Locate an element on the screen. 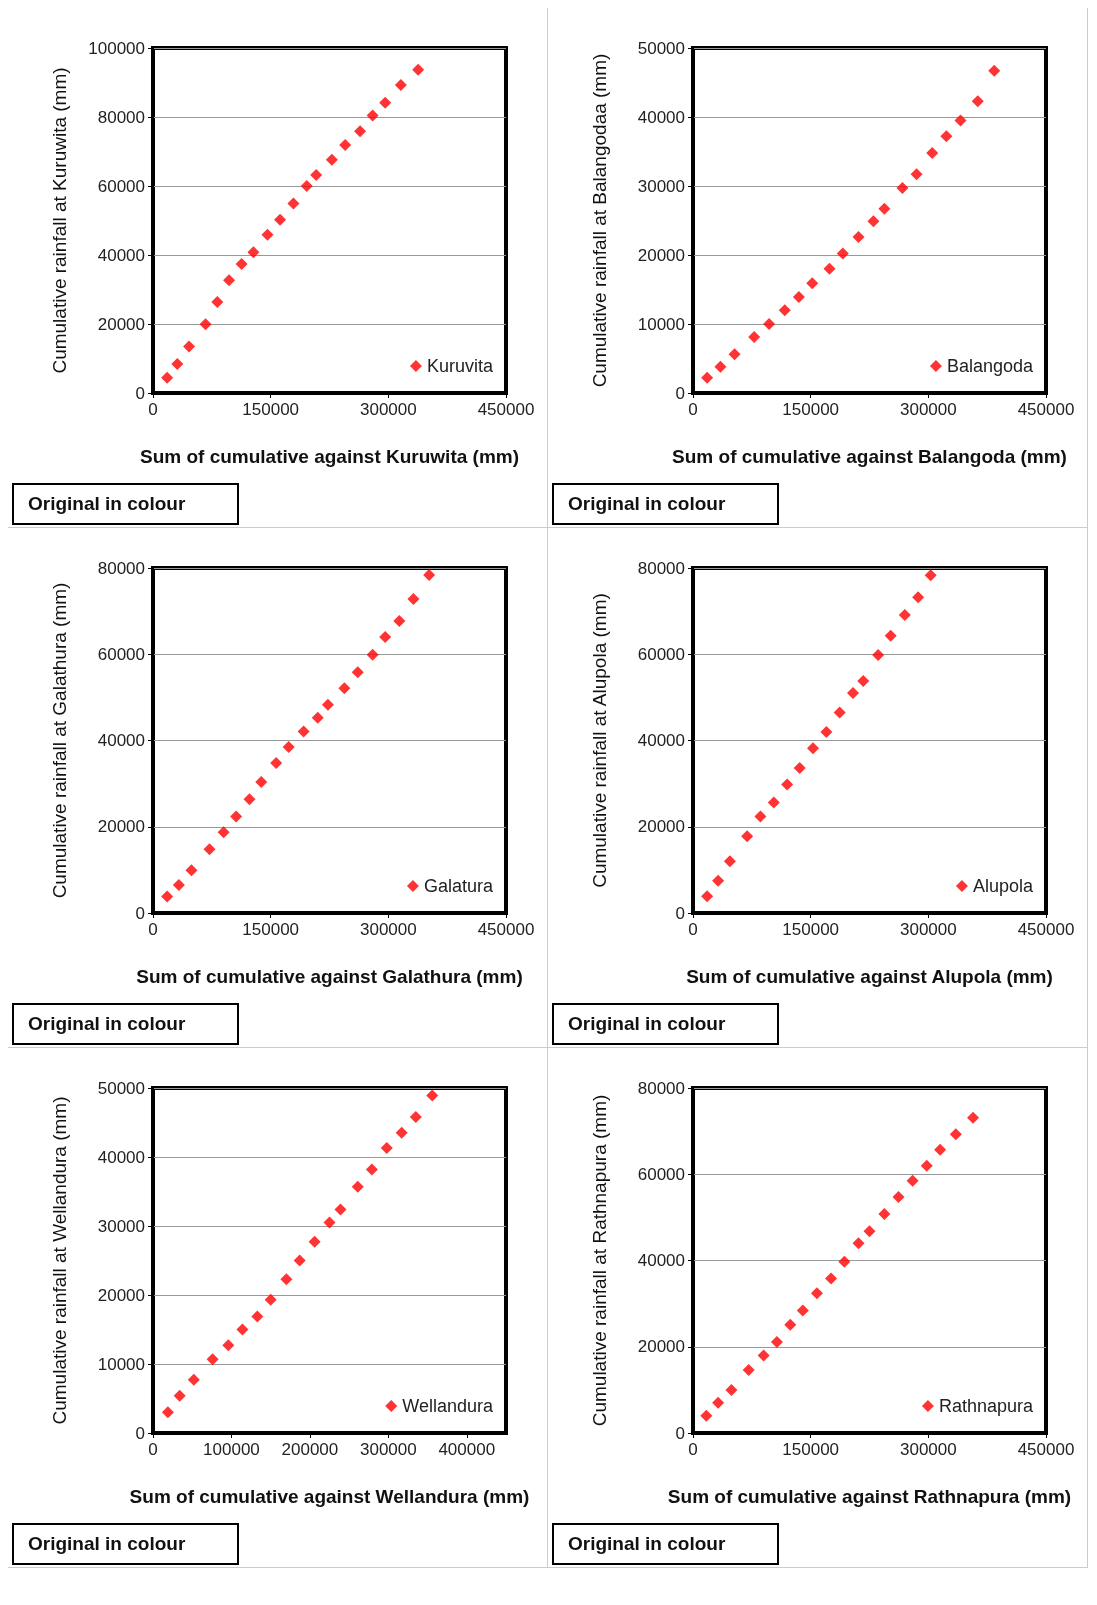 This screenshot has width=1097, height=1605. x-axis-title: Sum of cumulative against Galathura (mm) is located at coordinates (329, 976).